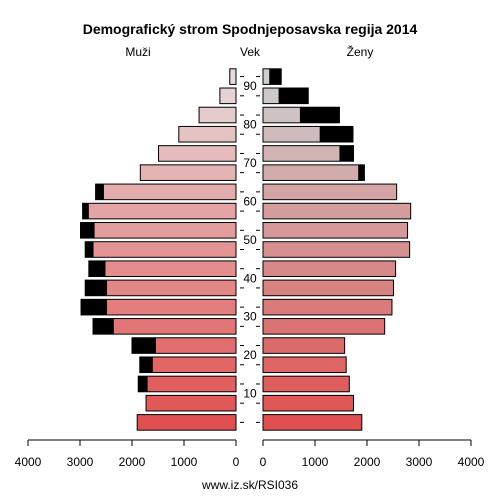 This screenshot has height=500, width=500. Describe the element at coordinates (132, 462) in the screenshot. I see `x-tick-left: 2000` at that location.